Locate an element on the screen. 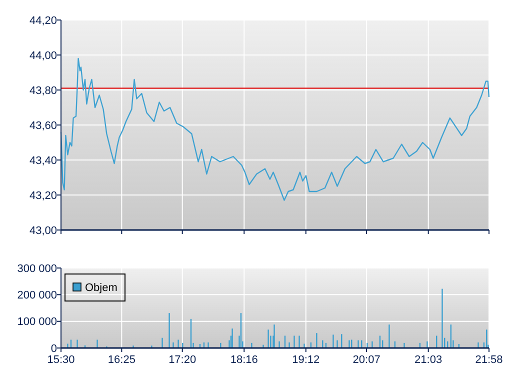 The image size is (507, 380). x-tick-label: 18:16 is located at coordinates (244, 360).